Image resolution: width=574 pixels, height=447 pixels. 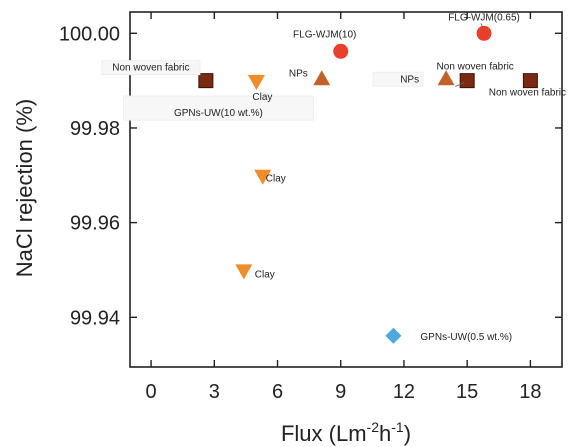 I want to click on annotation-connectors, so click(x=469, y=55).